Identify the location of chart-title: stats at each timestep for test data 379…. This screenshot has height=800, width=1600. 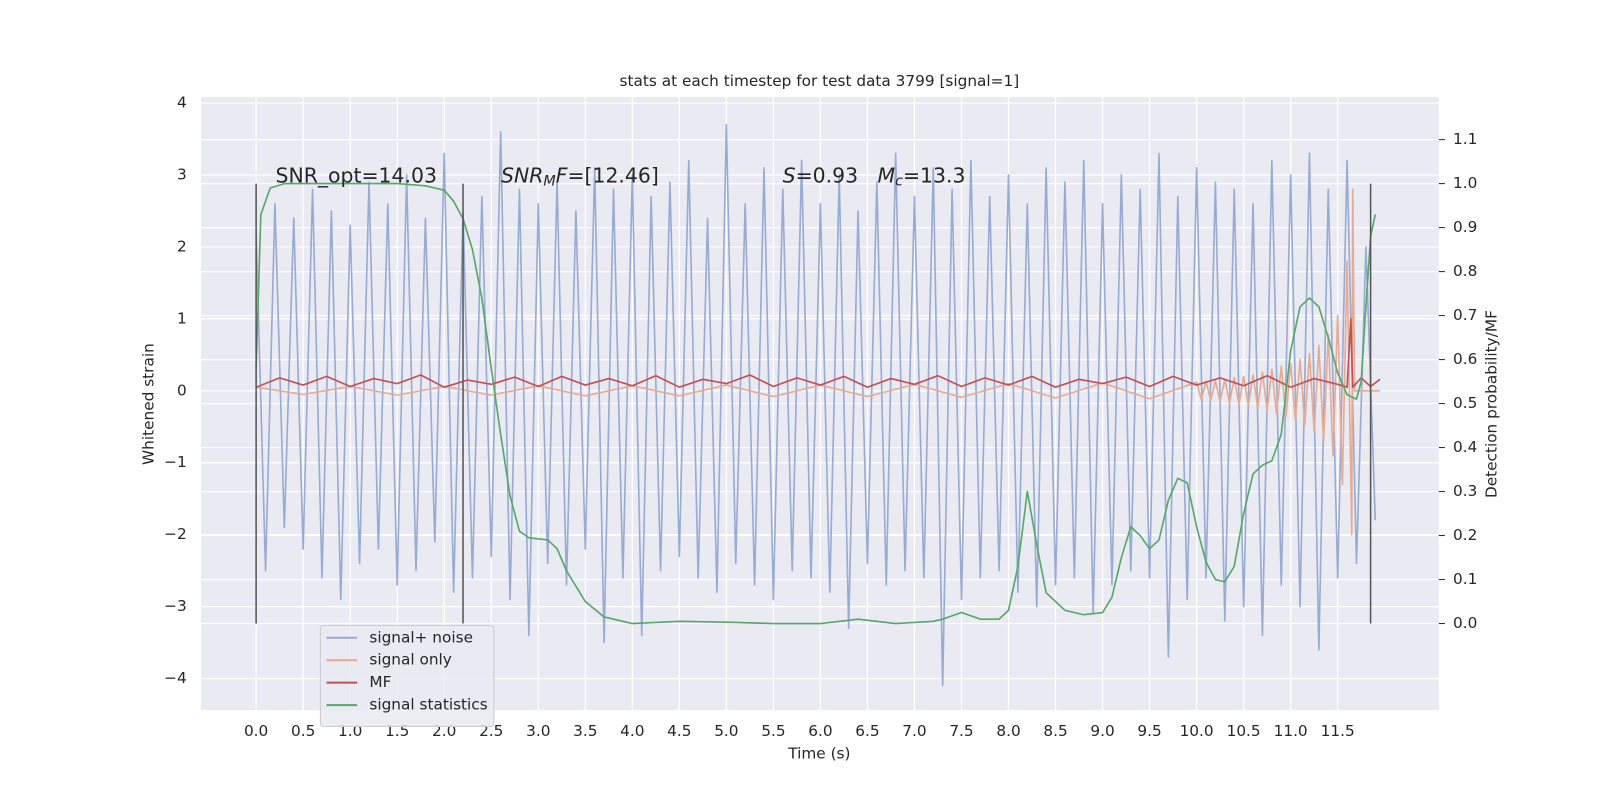
(820, 81).